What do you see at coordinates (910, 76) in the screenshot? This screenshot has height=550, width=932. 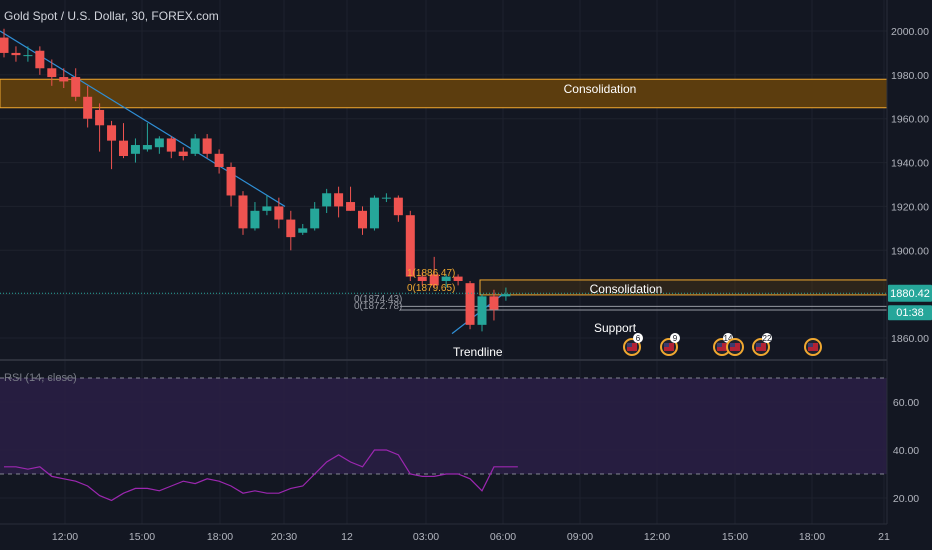 I see `price-tick-label: 1980.00` at bounding box center [910, 76].